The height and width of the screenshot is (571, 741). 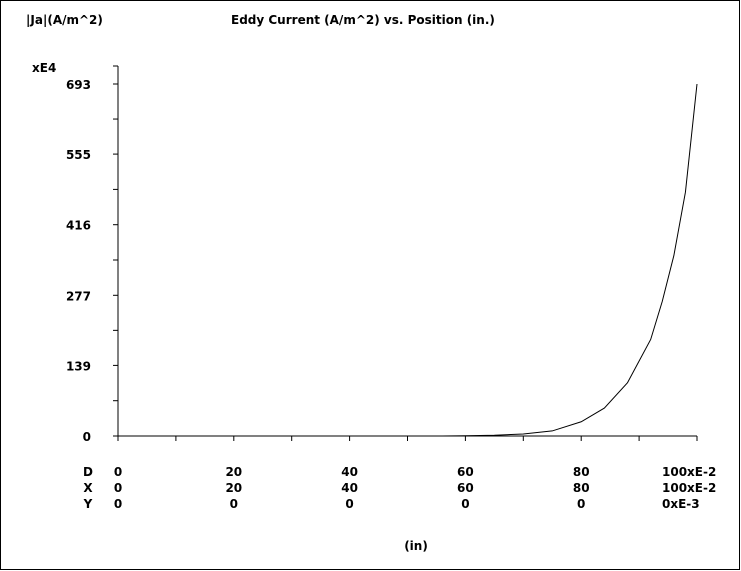 I want to click on x-row-name: D, so click(x=88, y=472).